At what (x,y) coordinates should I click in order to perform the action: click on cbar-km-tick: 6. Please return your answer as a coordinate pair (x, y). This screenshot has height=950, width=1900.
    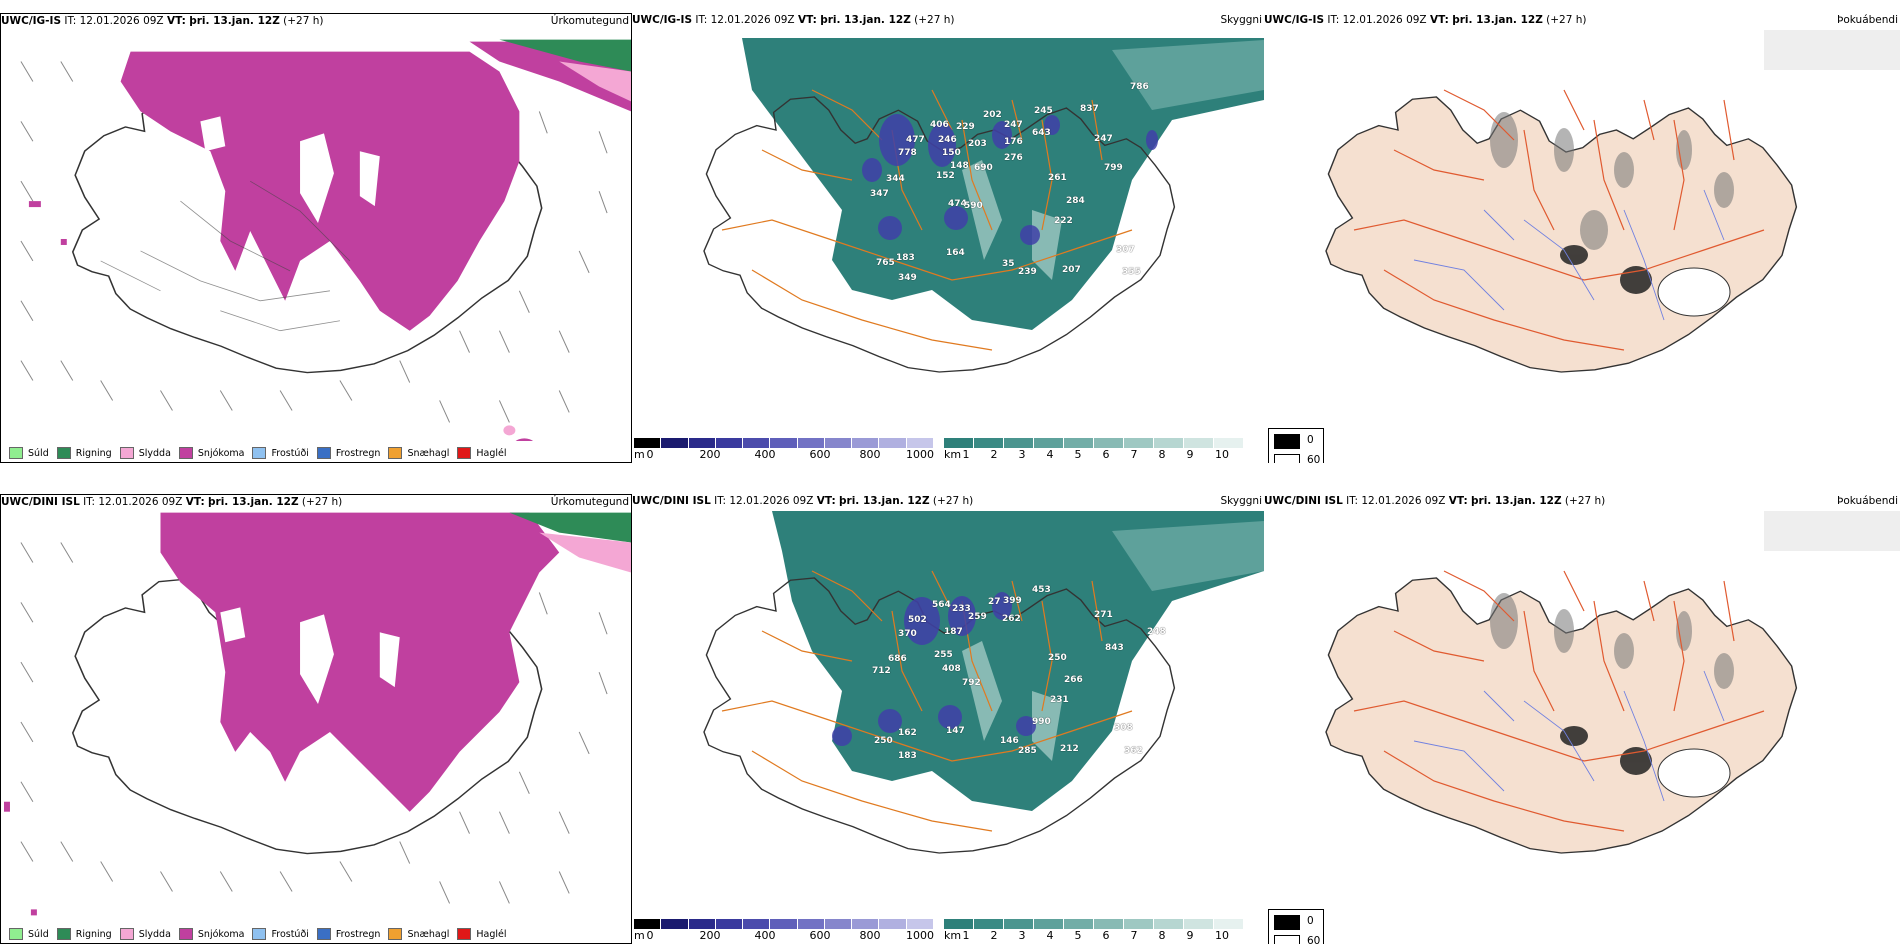
    Looking at the image, I should click on (1106, 935).